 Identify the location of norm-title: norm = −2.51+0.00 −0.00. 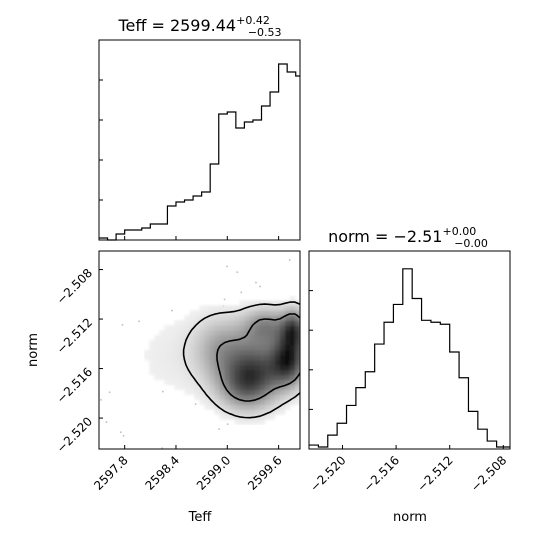
(408, 237).